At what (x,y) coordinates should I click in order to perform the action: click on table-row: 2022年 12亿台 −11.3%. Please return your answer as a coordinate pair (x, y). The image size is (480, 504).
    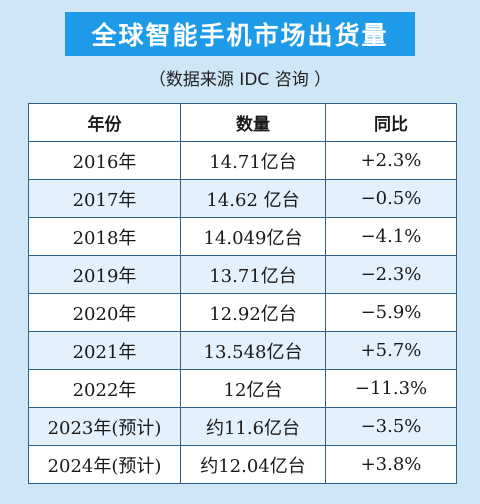
    Looking at the image, I should click on (242, 388).